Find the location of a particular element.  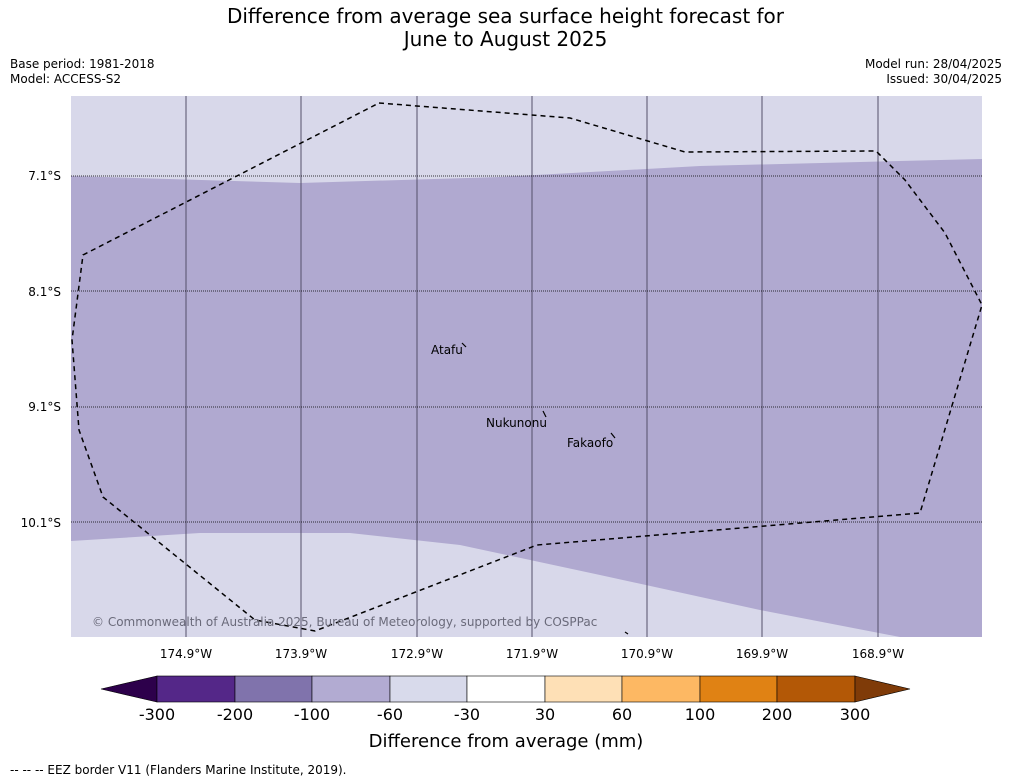

issued-date: Issued: 30/04/2025 is located at coordinates (944, 79).